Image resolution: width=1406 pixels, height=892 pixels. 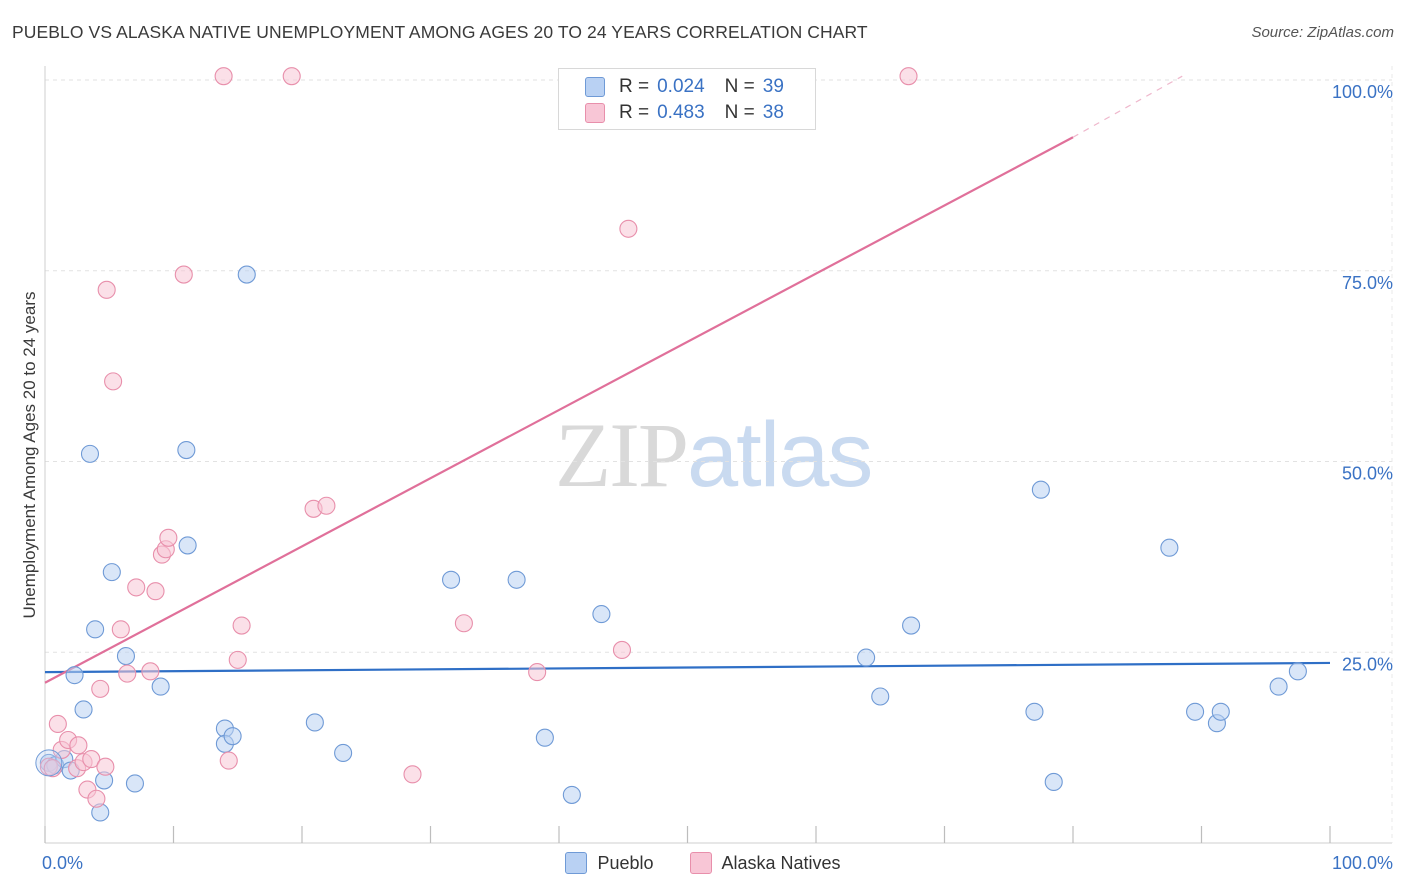 What do you see at coordinates (739, 112) in the screenshot?
I see `alaska-n-label: N =` at bounding box center [739, 112].